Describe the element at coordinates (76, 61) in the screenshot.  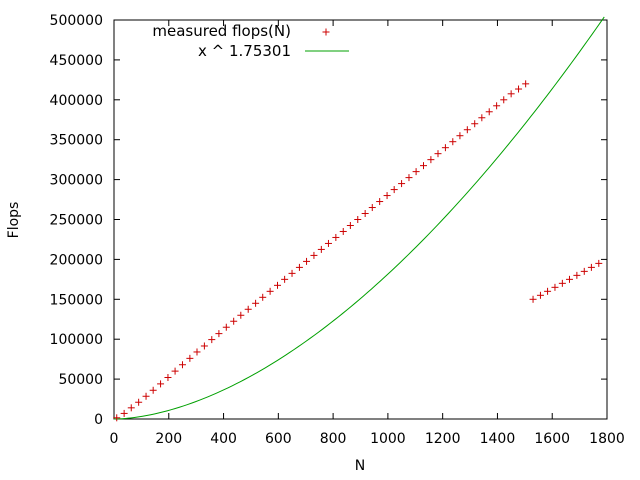
I see `y-tick-label: 450000` at that location.